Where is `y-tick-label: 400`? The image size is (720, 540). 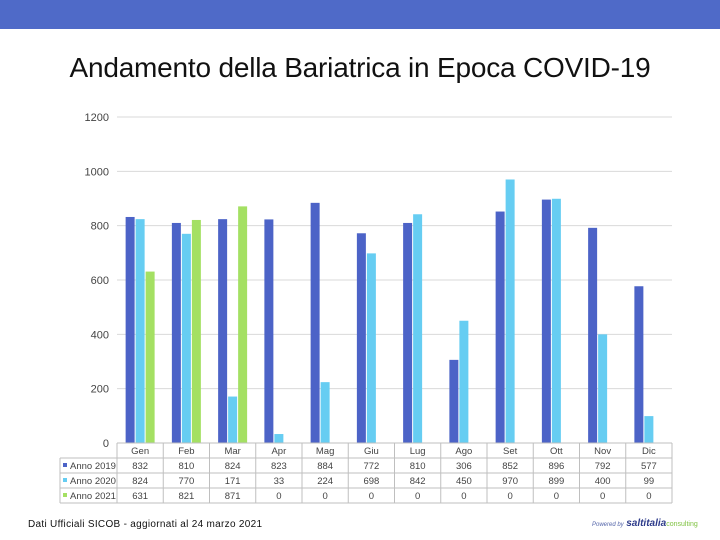 y-tick-label: 400 is located at coordinates (100, 335).